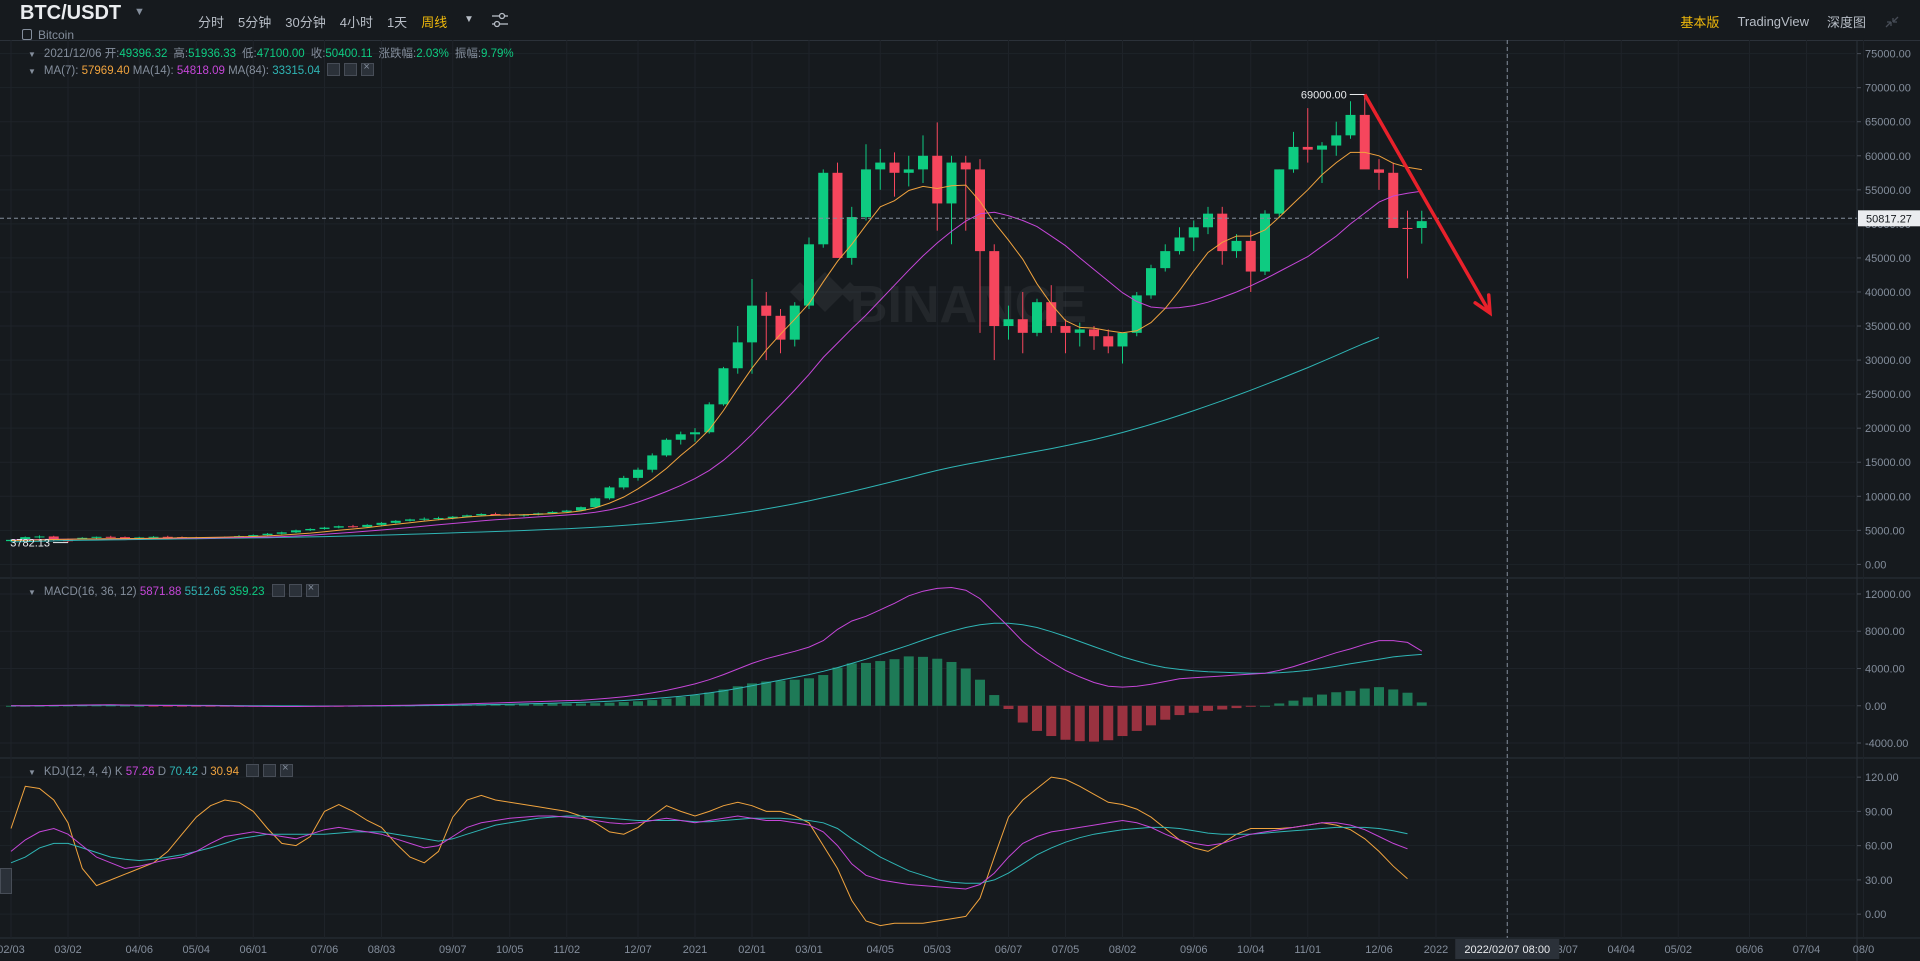  What do you see at coordinates (1879, 812) in the screenshot?
I see `kdj-axis-tick-label: 90.00` at bounding box center [1879, 812].